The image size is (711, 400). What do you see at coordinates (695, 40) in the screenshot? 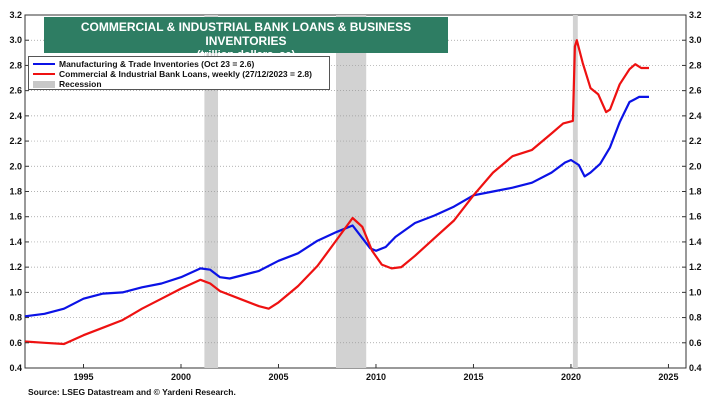
I see `y-tick-label-right: 3.0` at bounding box center [695, 40].